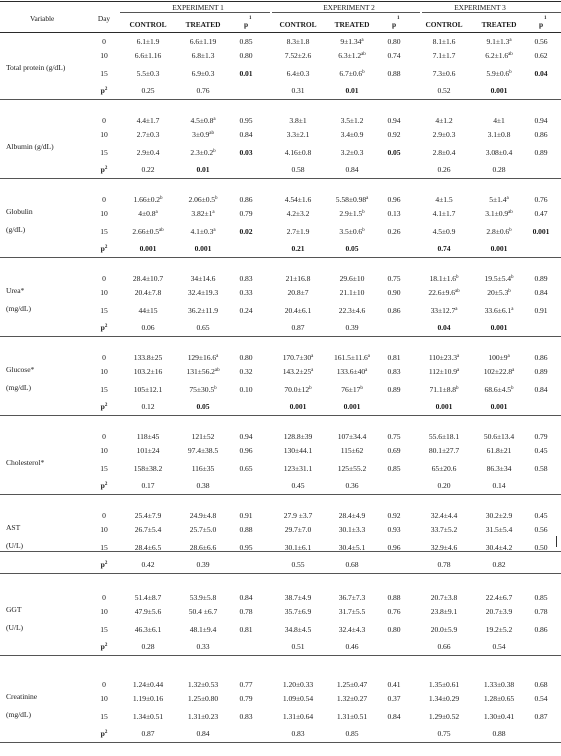 The height and width of the screenshot is (756, 561). Describe the element at coordinates (444, 90) in the screenshot. I see `p2-value: 0.52` at that location.